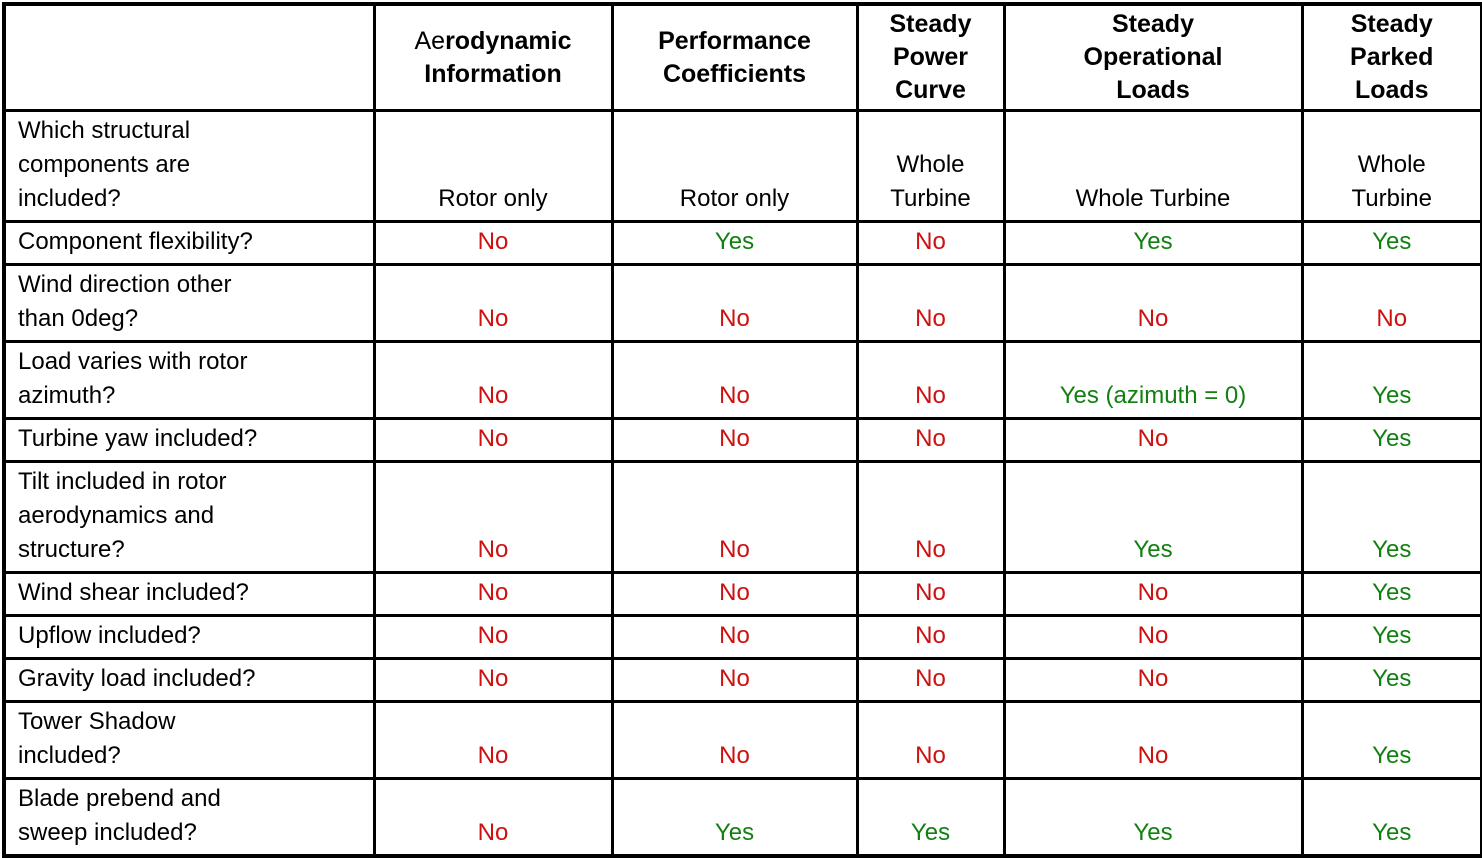  I want to click on col-header-steady-parked-loads: Steady Parked Loads, so click(1391, 57).